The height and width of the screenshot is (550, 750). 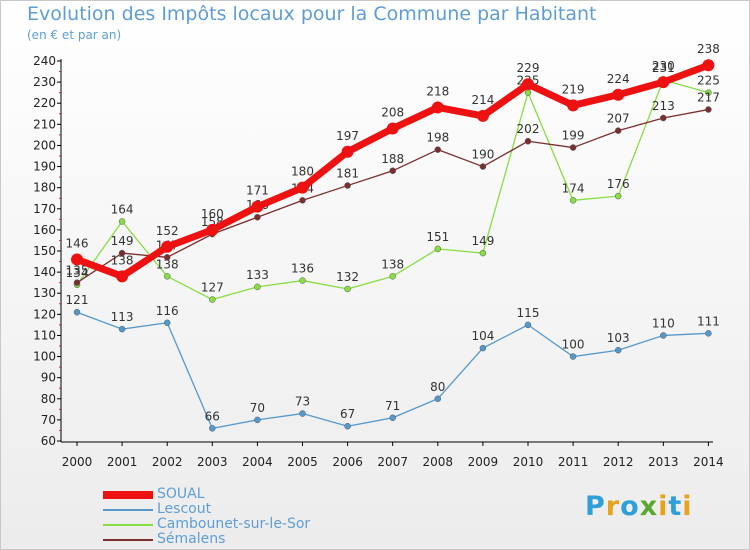 I want to click on y-tick-label: 110, so click(x=44, y=335).